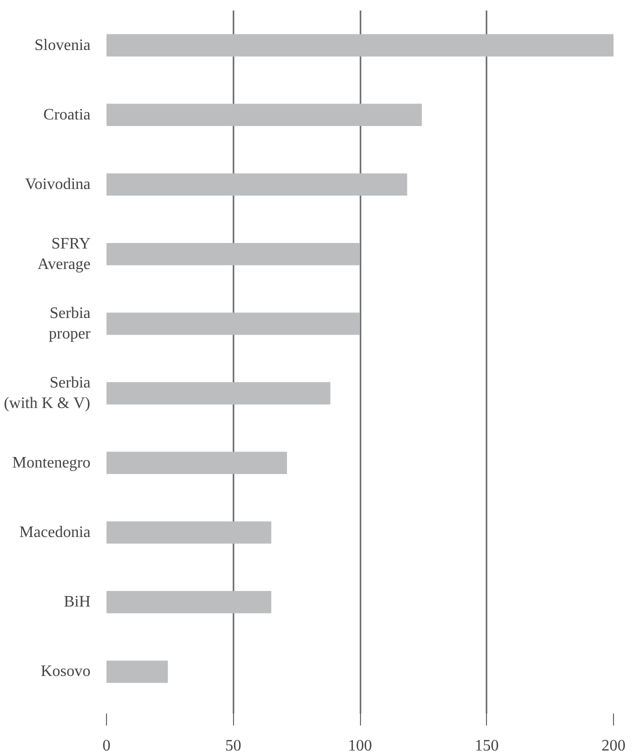 The height and width of the screenshot is (753, 633). What do you see at coordinates (360, 745) in the screenshot?
I see `x-tick-label: 100` at bounding box center [360, 745].